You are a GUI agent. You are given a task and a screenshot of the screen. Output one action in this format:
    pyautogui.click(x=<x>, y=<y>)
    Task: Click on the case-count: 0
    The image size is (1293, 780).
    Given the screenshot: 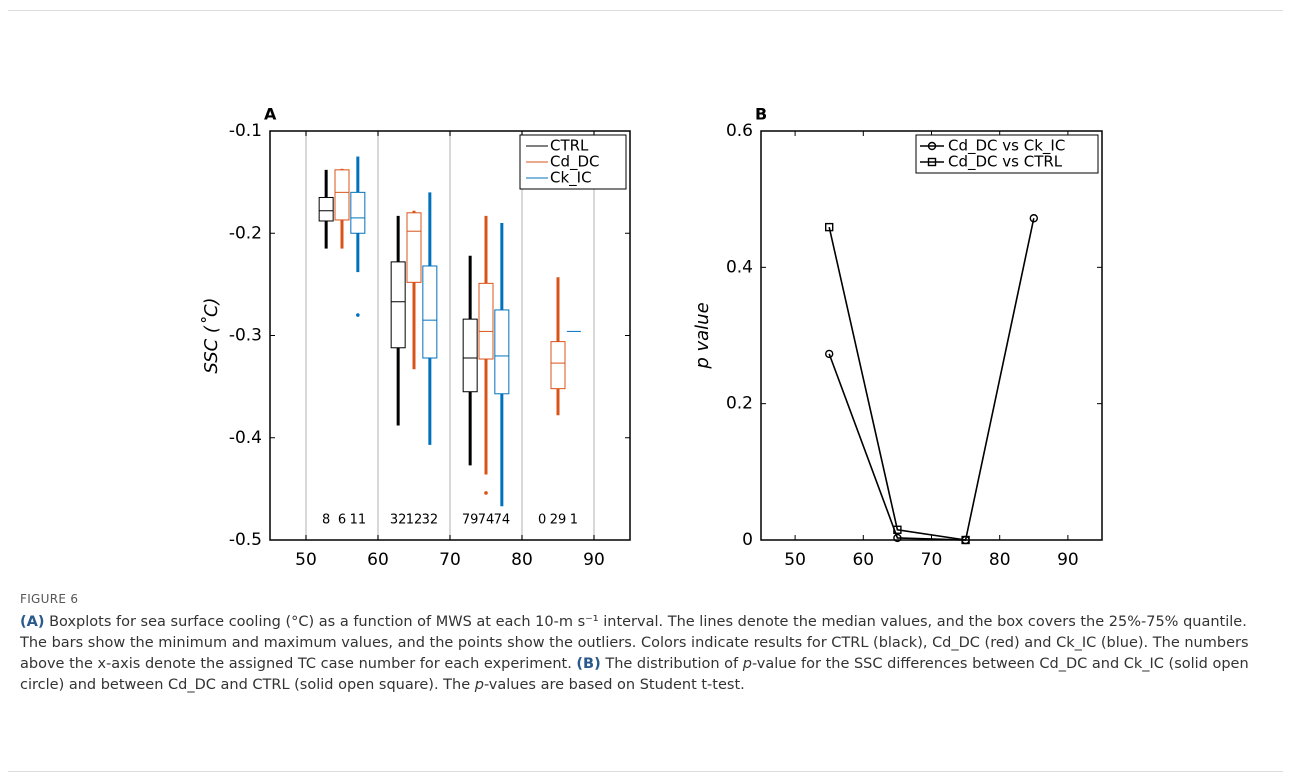 What is the action you would take?
    pyautogui.click(x=542, y=520)
    